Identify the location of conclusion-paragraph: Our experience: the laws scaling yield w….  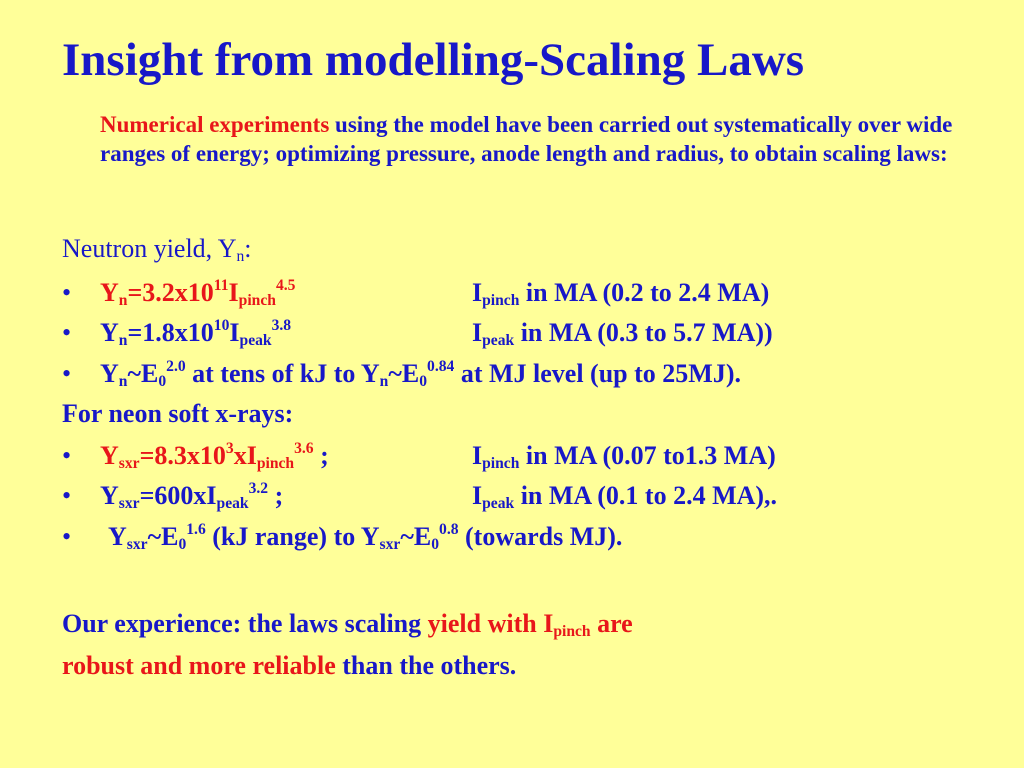
(347, 645).